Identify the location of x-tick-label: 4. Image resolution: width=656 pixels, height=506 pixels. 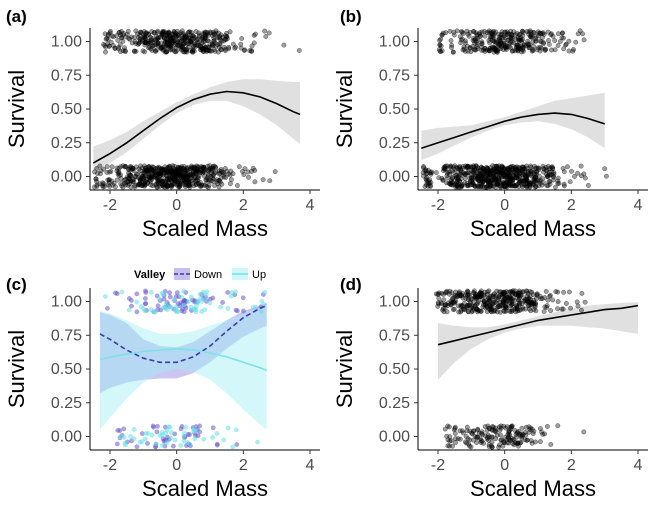
(638, 465).